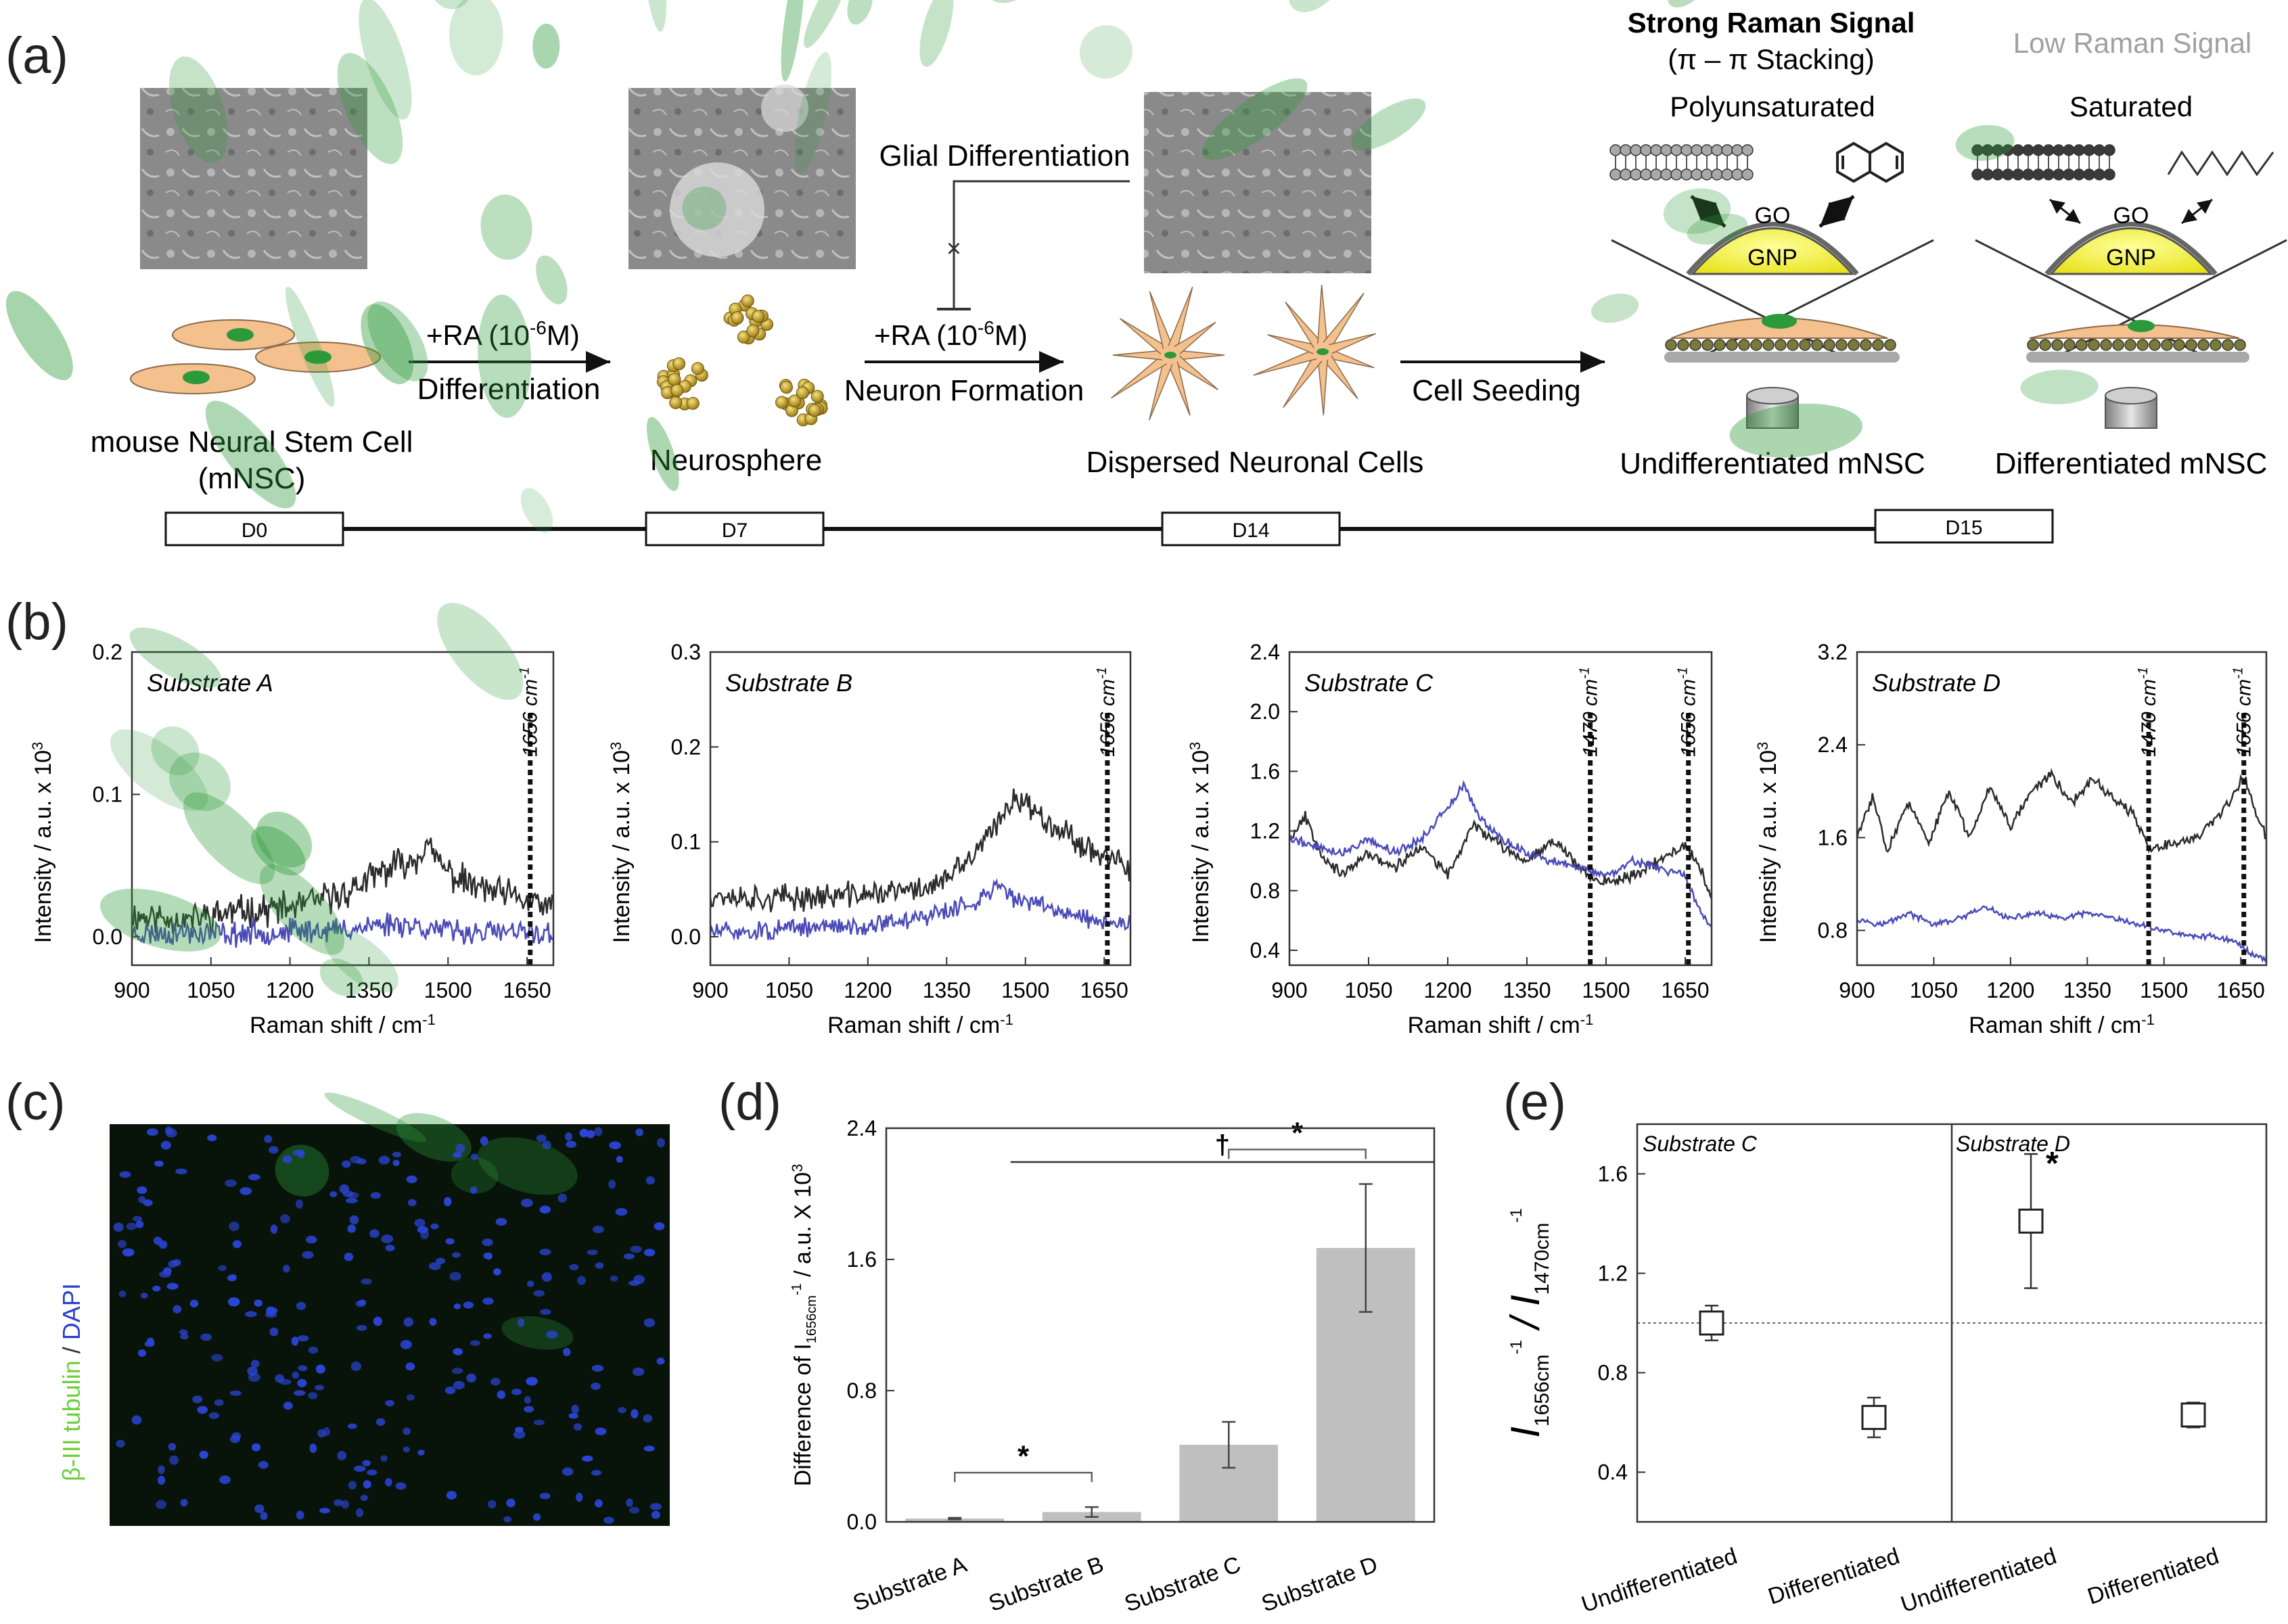  Describe the element at coordinates (742, 360) in the screenshot. I see `neurosphere-drawing` at that location.